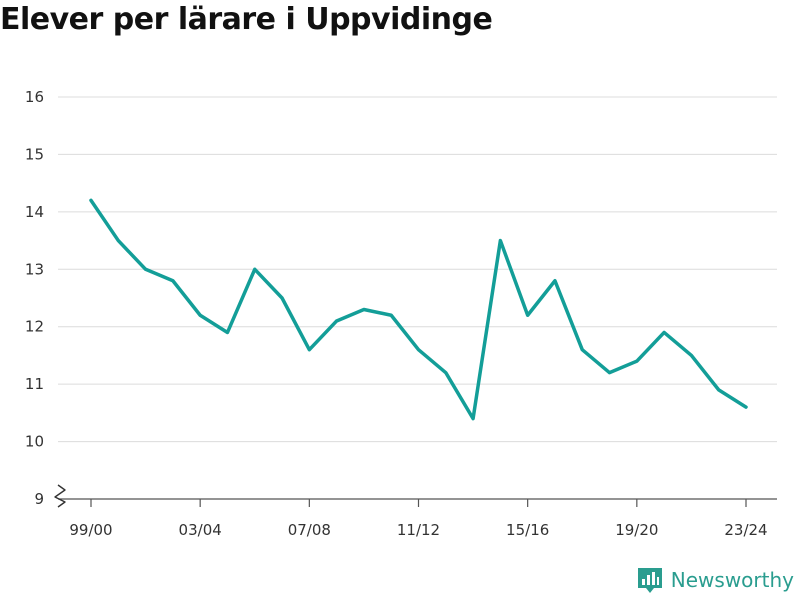  I want to click on x-tick-label: 99/00, so click(90, 530).